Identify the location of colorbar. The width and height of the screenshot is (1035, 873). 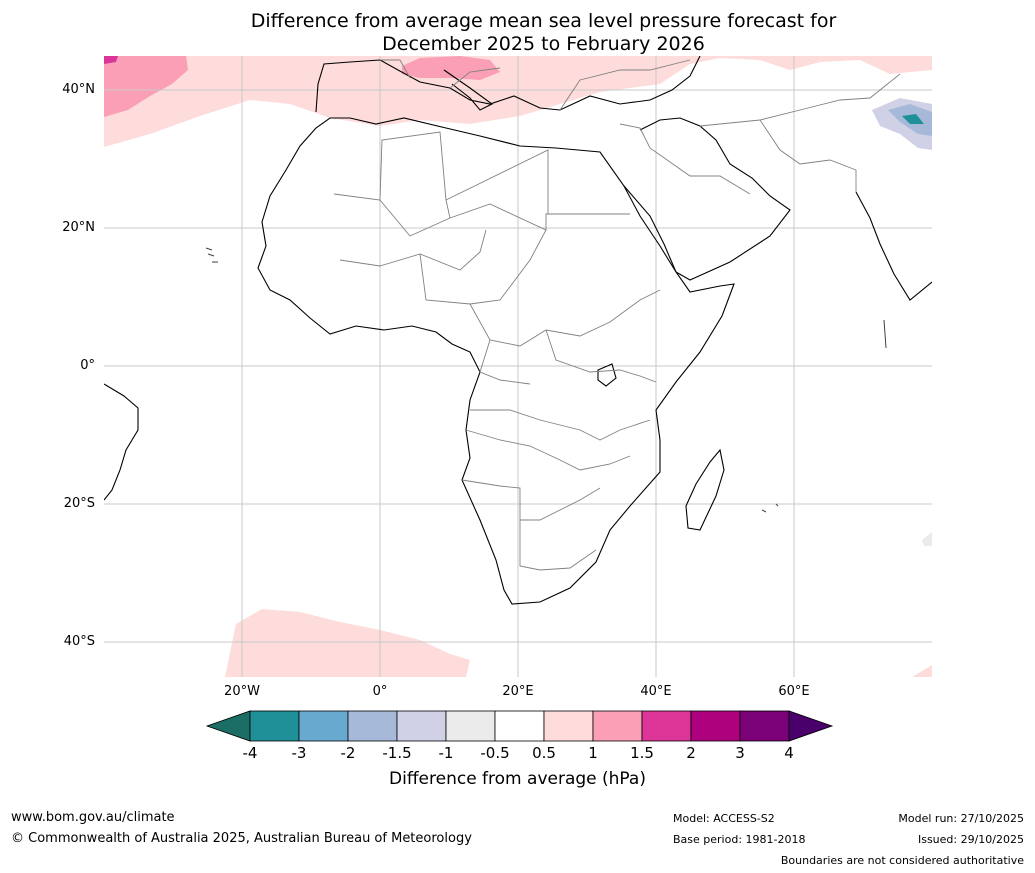
(519, 726).